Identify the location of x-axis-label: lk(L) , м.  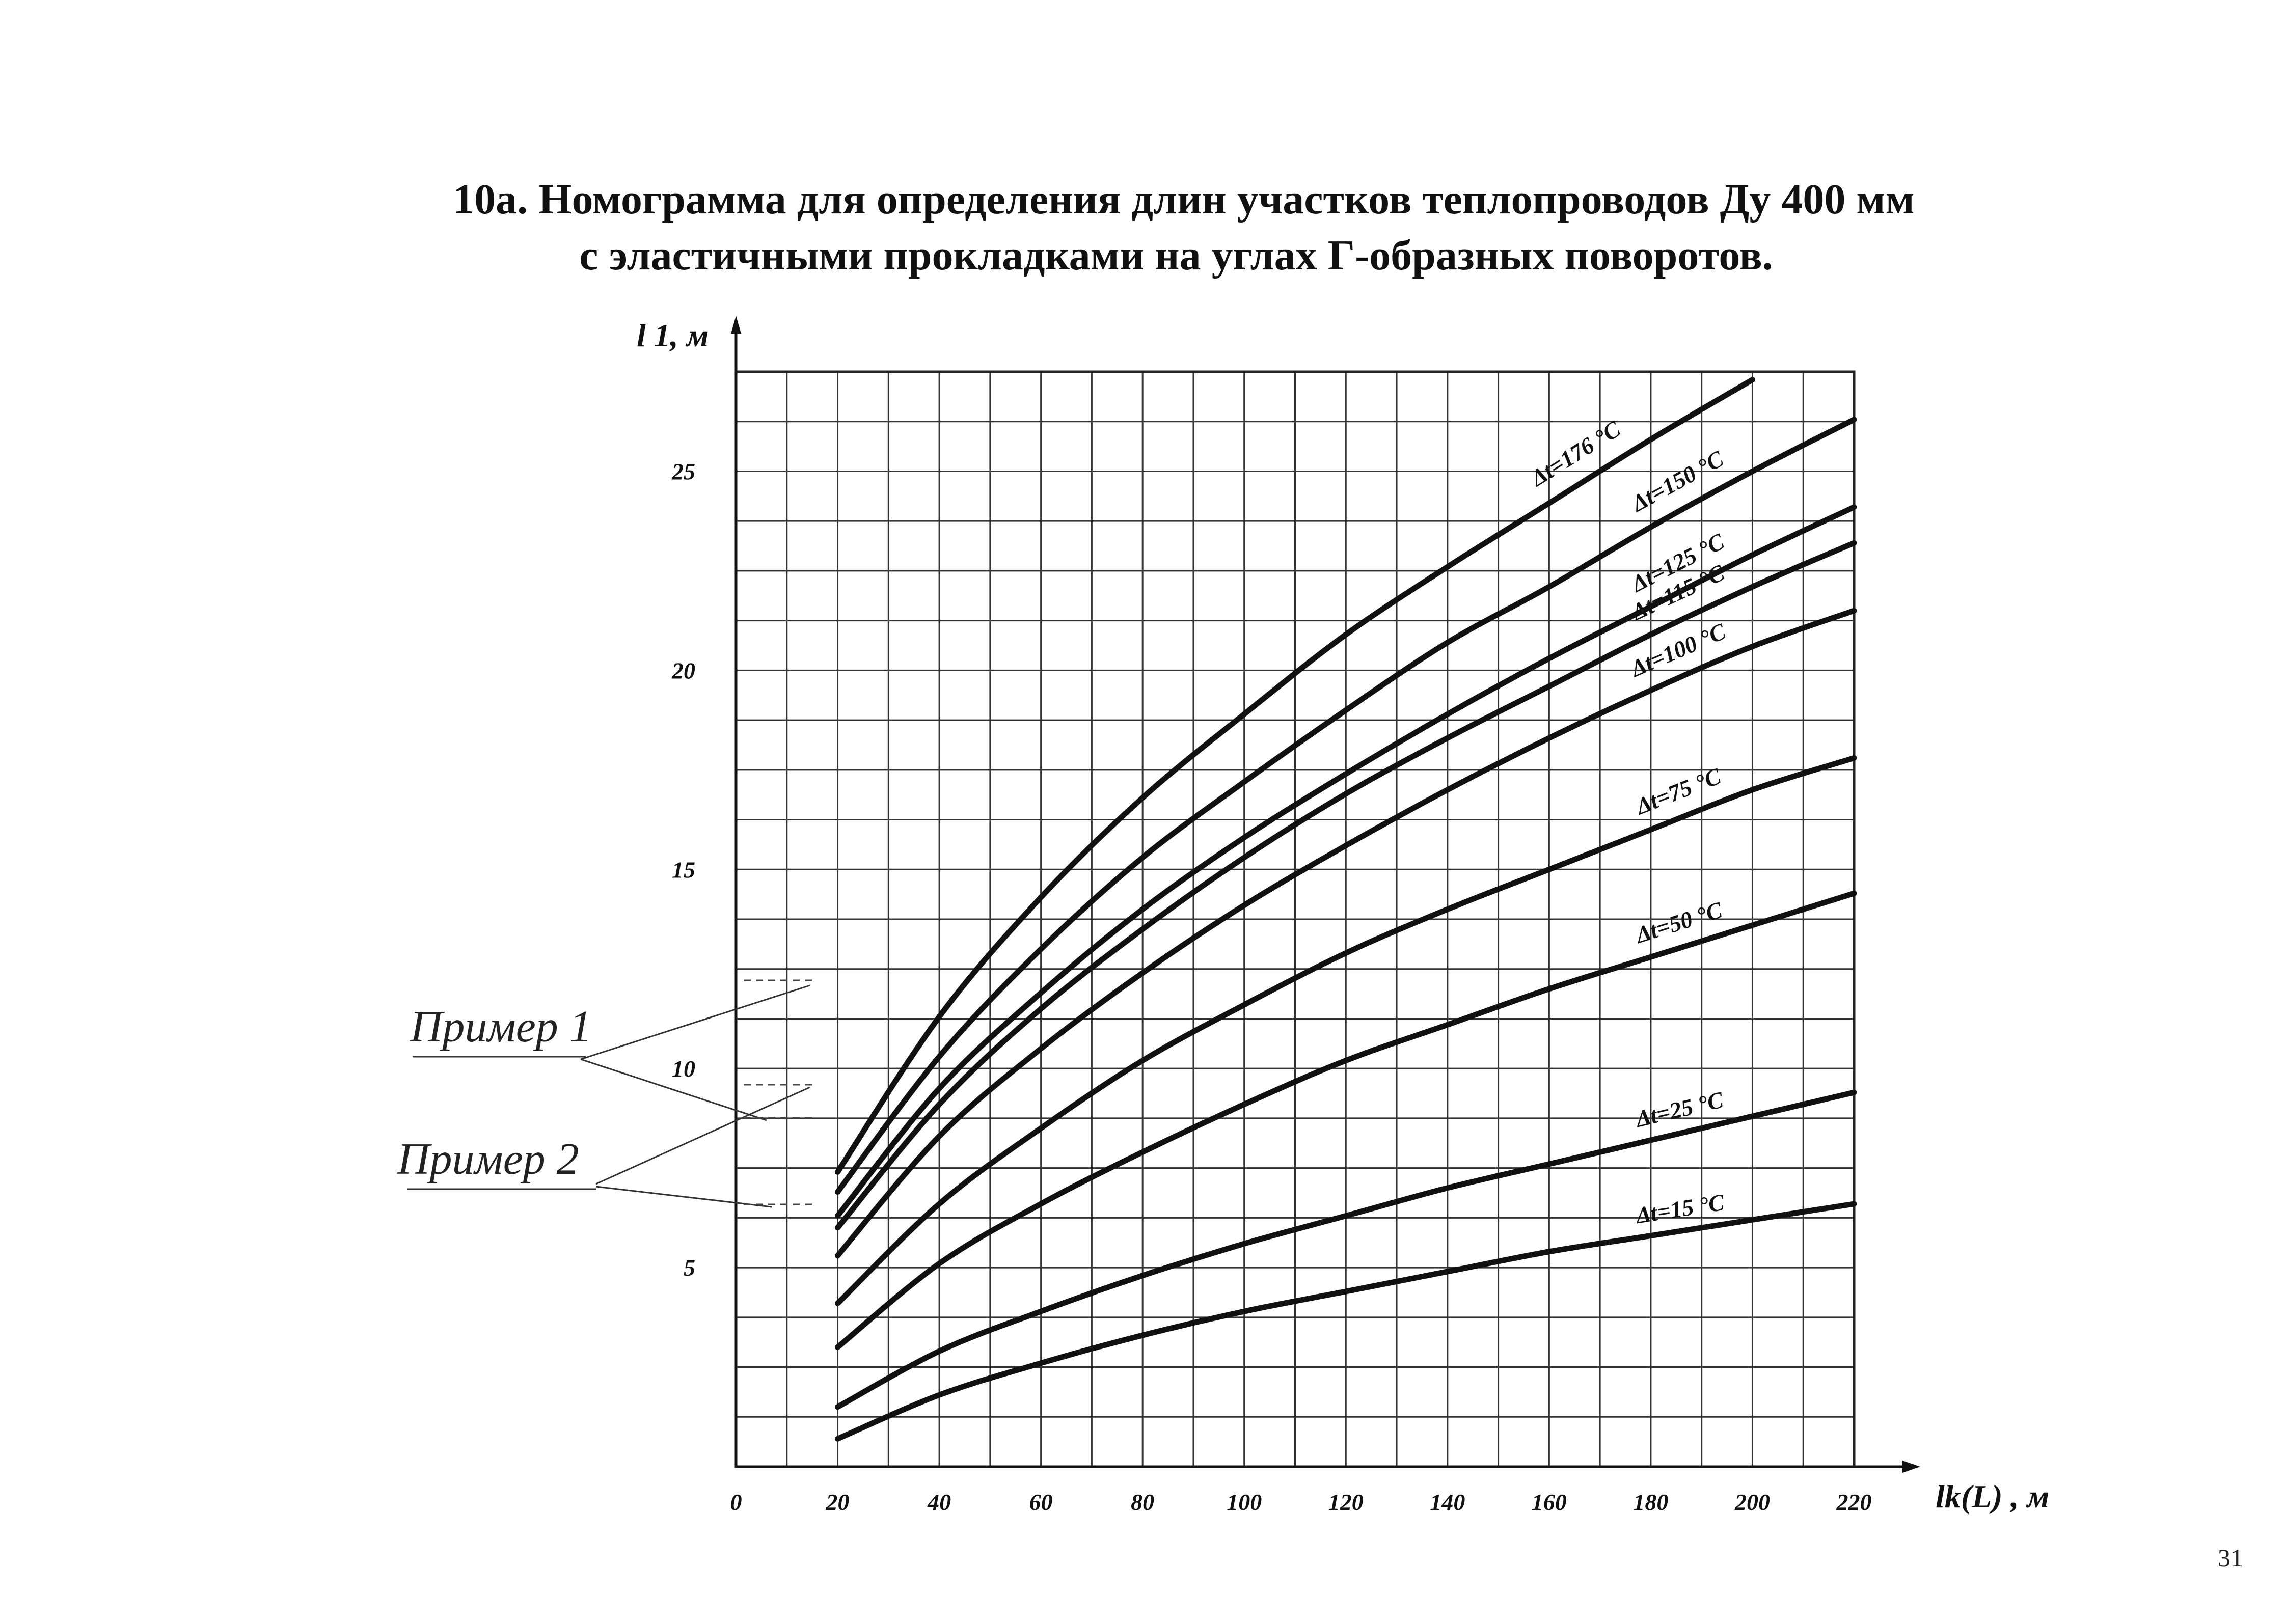
(1993, 1496).